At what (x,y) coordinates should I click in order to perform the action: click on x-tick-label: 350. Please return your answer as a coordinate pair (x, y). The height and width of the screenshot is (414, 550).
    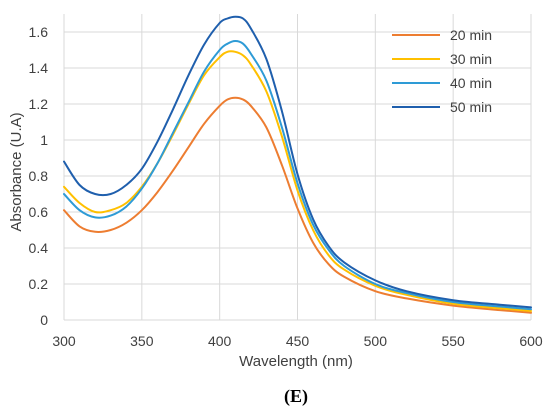
    Looking at the image, I should click on (142, 341).